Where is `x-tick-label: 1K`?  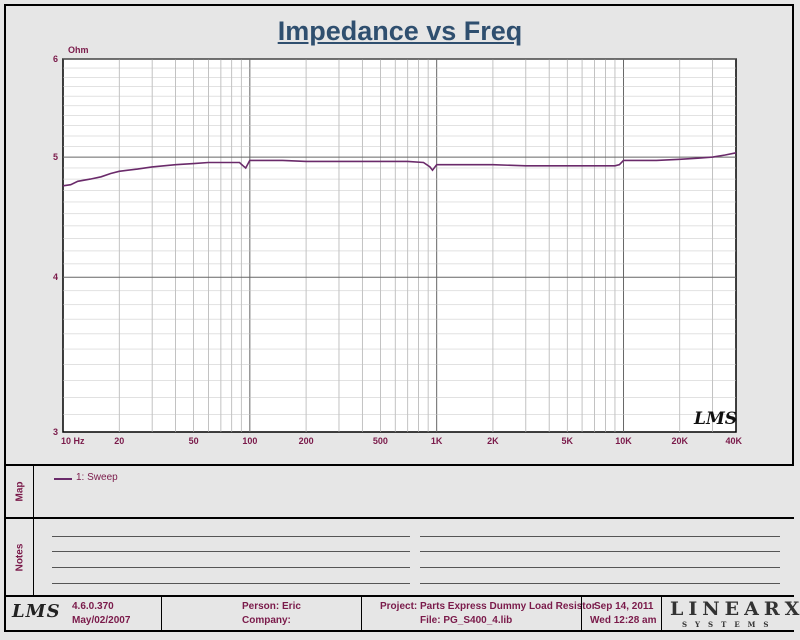 x-tick-label: 1K is located at coordinates (437, 441).